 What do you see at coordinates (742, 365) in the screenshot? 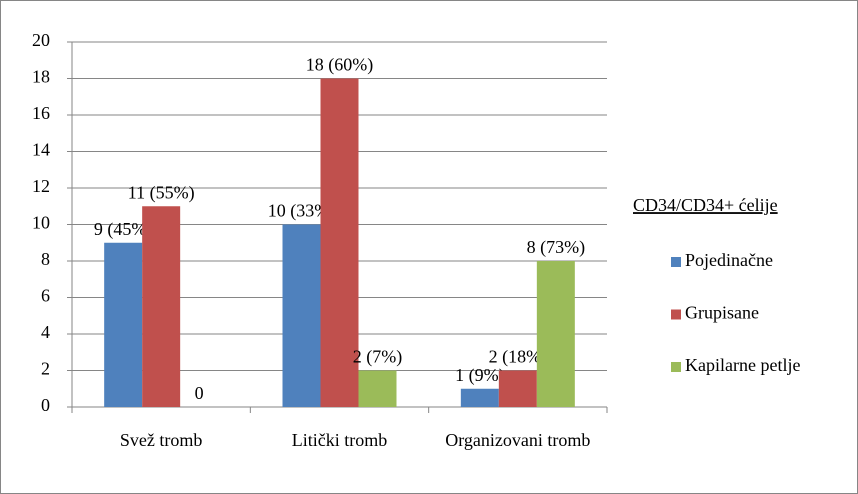
I see `legend-label: Kapilarne petlje` at bounding box center [742, 365].